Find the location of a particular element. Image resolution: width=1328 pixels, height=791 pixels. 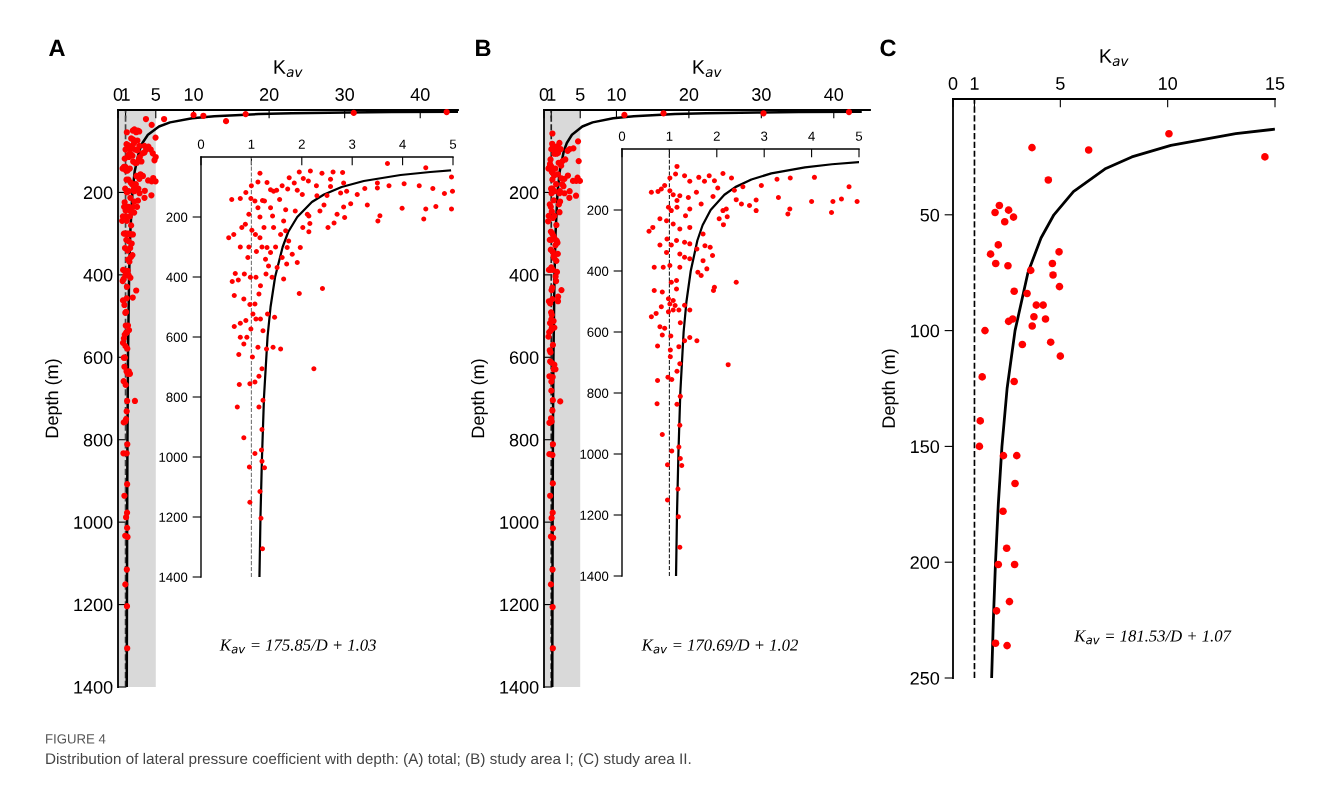

annotation: K$_{av}$ = 175.85/D + 1.03 is located at coordinates (297, 646).